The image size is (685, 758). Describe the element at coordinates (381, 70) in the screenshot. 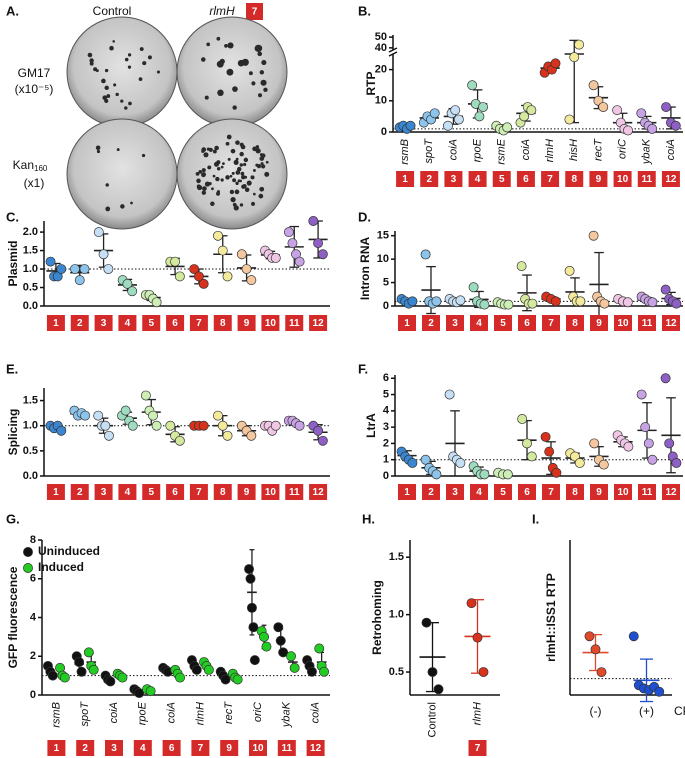

I see `y-tick-label: 20` at that location.